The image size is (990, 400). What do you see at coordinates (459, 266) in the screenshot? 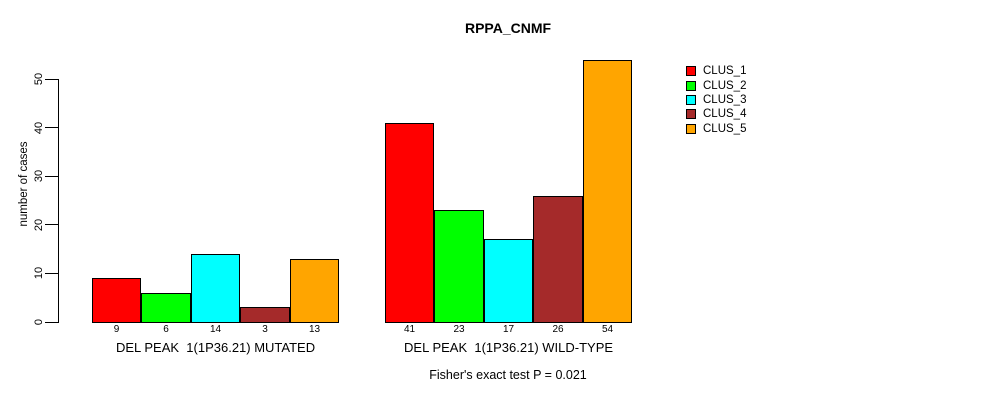
I see `bar-clus_2-group2` at bounding box center [459, 266].